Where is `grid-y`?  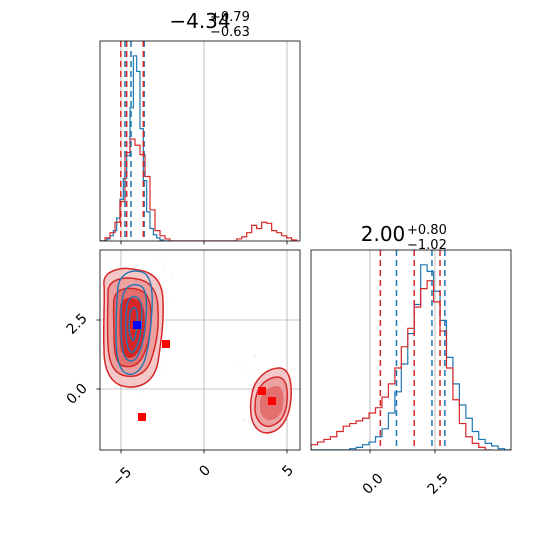 grid-y is located at coordinates (402, 350).